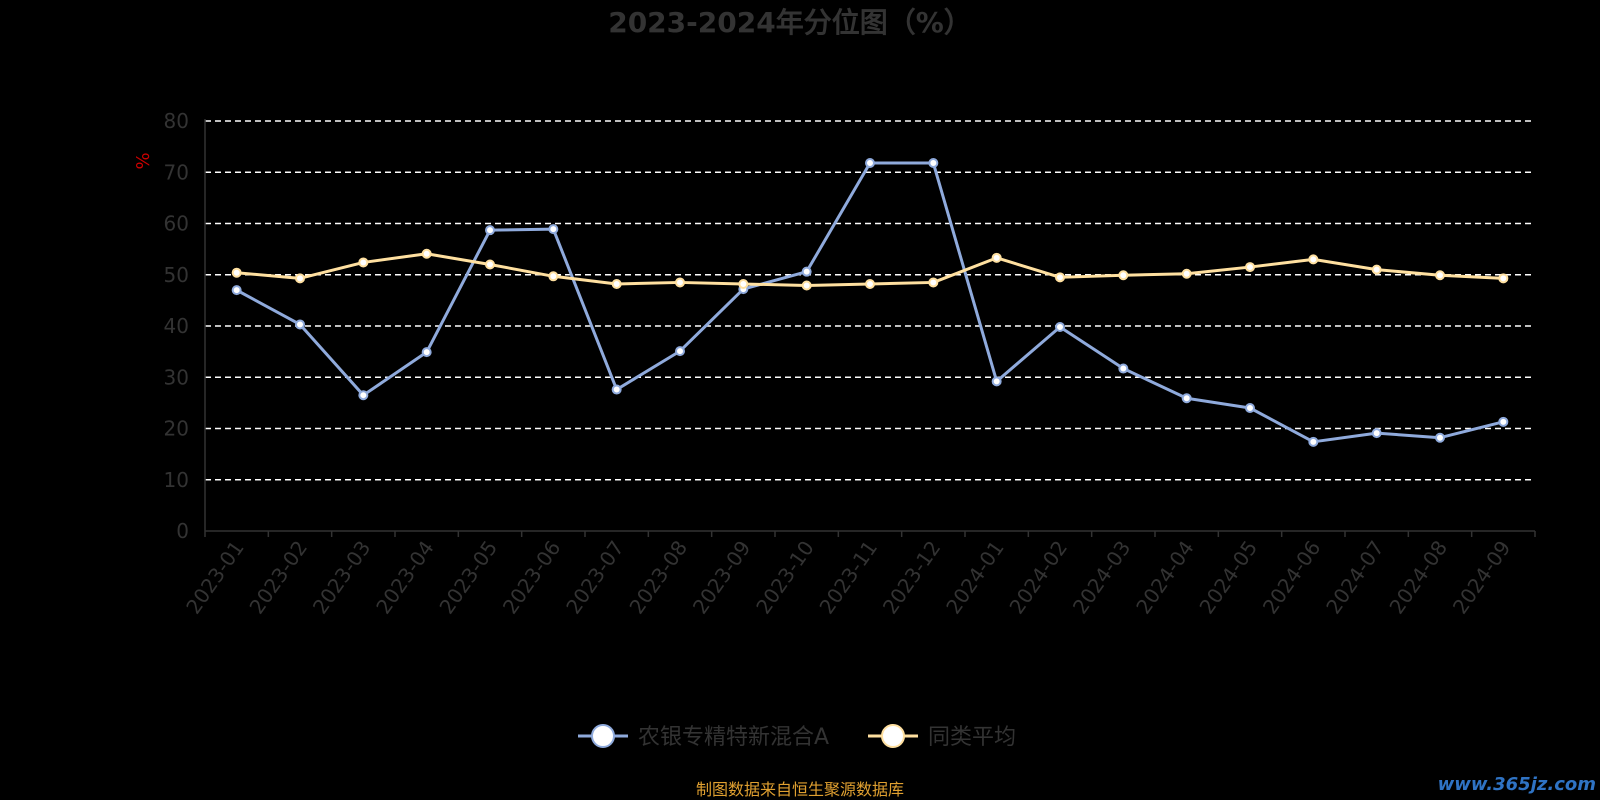 The height and width of the screenshot is (800, 1600). I want to click on y-tick-label: 40, so click(176, 326).